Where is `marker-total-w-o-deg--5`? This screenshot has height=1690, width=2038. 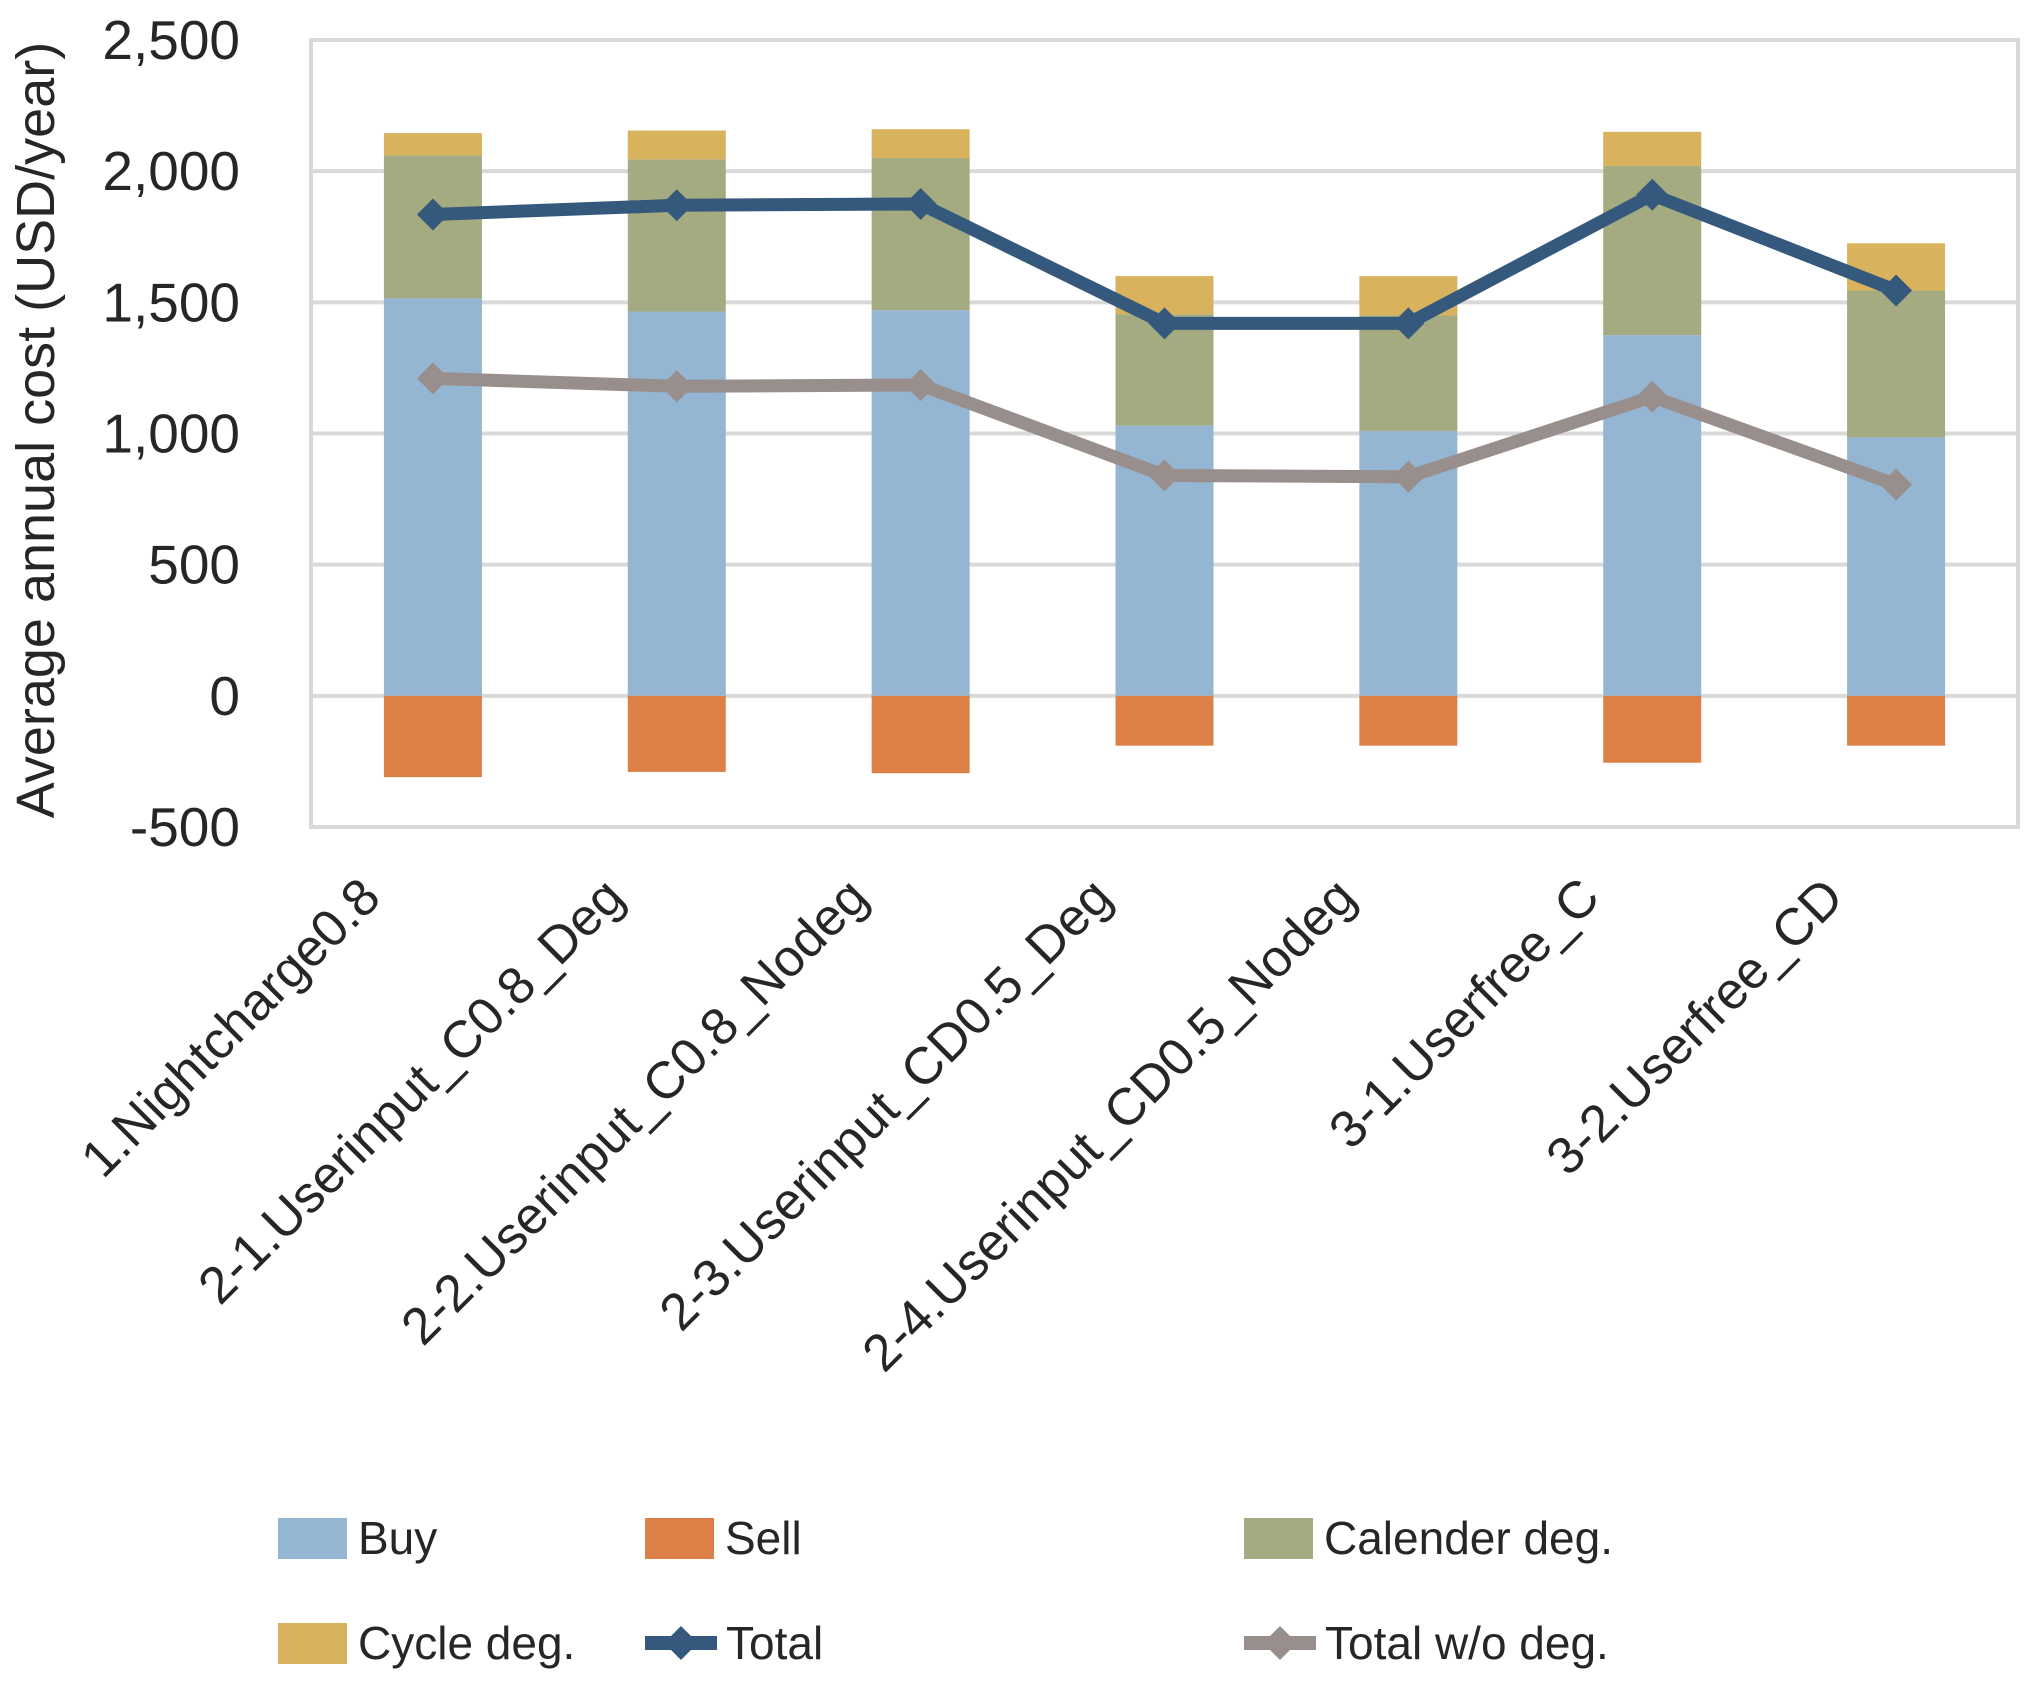
marker-total-w-o-deg--5 is located at coordinates (1652, 396).